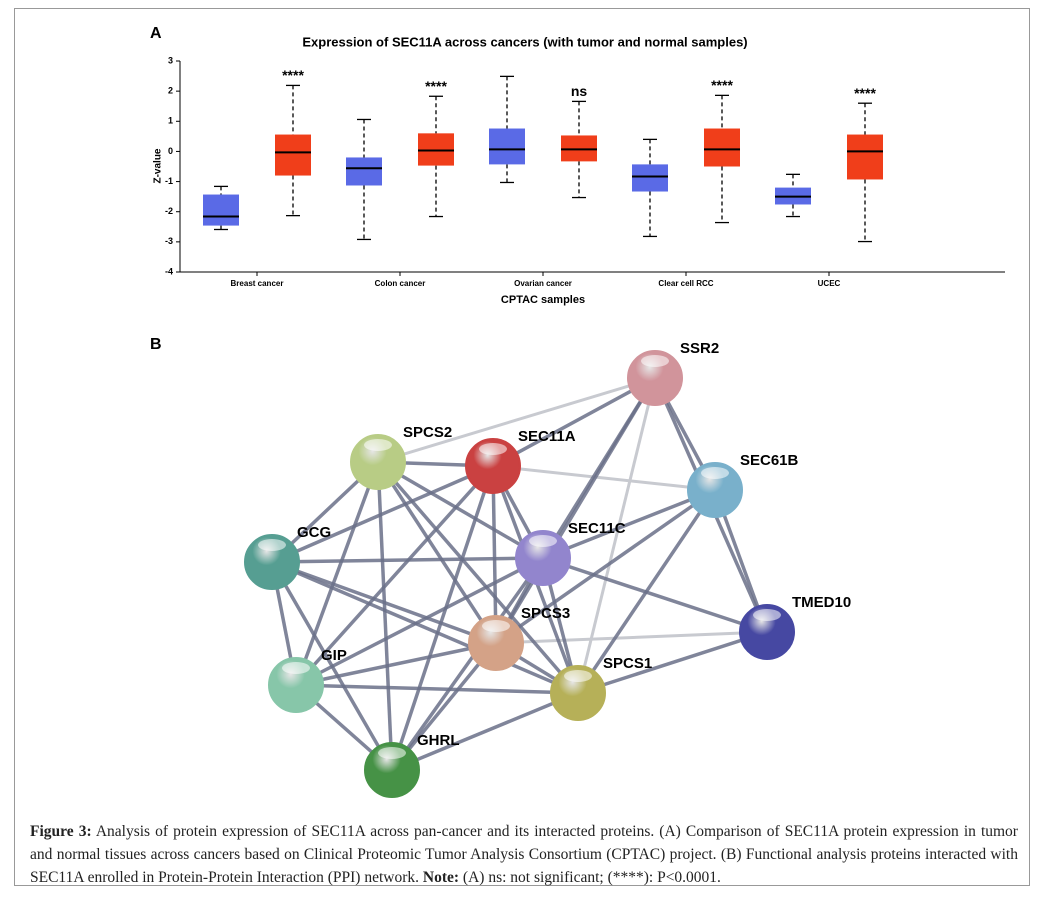  What do you see at coordinates (170, 121) in the screenshot?
I see `y-tick-label: 1` at bounding box center [170, 121].